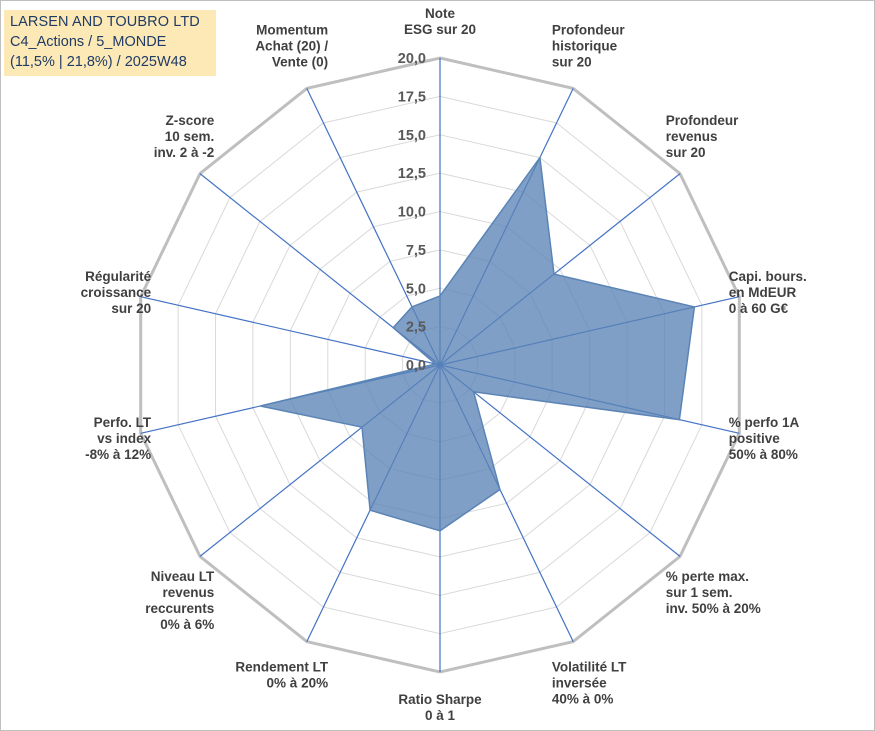  What do you see at coordinates (585, 45) in the screenshot?
I see `axis-label-line: historique` at bounding box center [585, 45].